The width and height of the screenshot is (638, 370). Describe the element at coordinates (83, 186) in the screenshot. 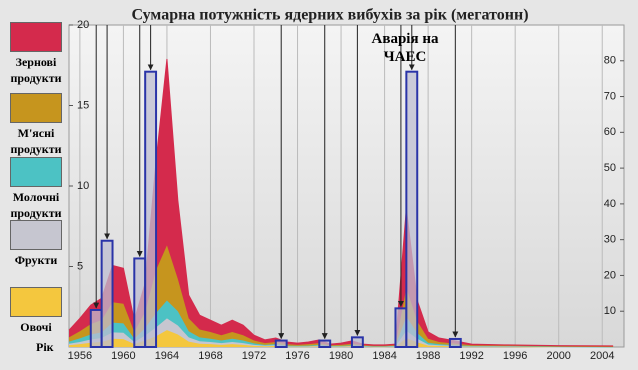

I see `y-tick-label: 10` at that location.